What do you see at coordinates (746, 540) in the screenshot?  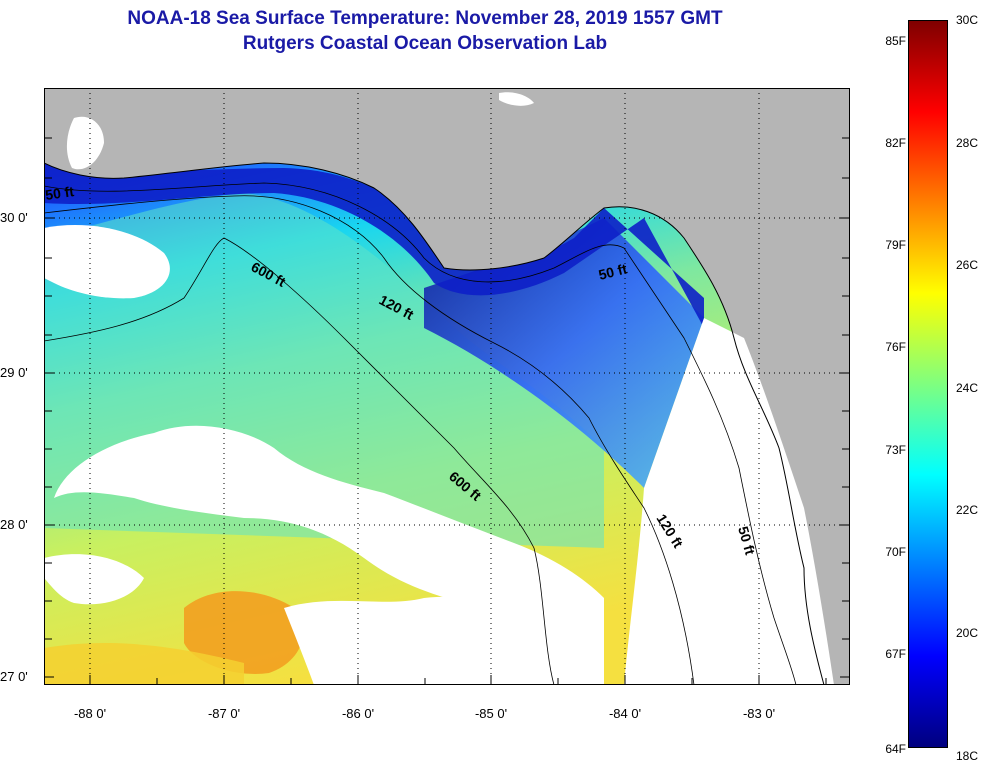 I see `contour-label-7: 50 ft` at bounding box center [746, 540].